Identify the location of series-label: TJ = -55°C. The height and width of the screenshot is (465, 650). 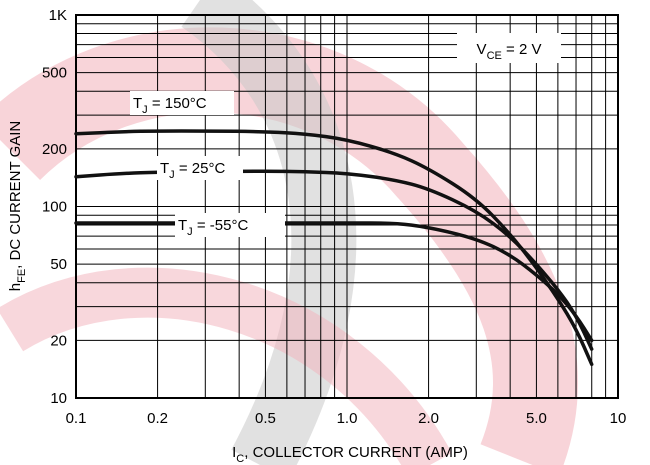
(230, 225).